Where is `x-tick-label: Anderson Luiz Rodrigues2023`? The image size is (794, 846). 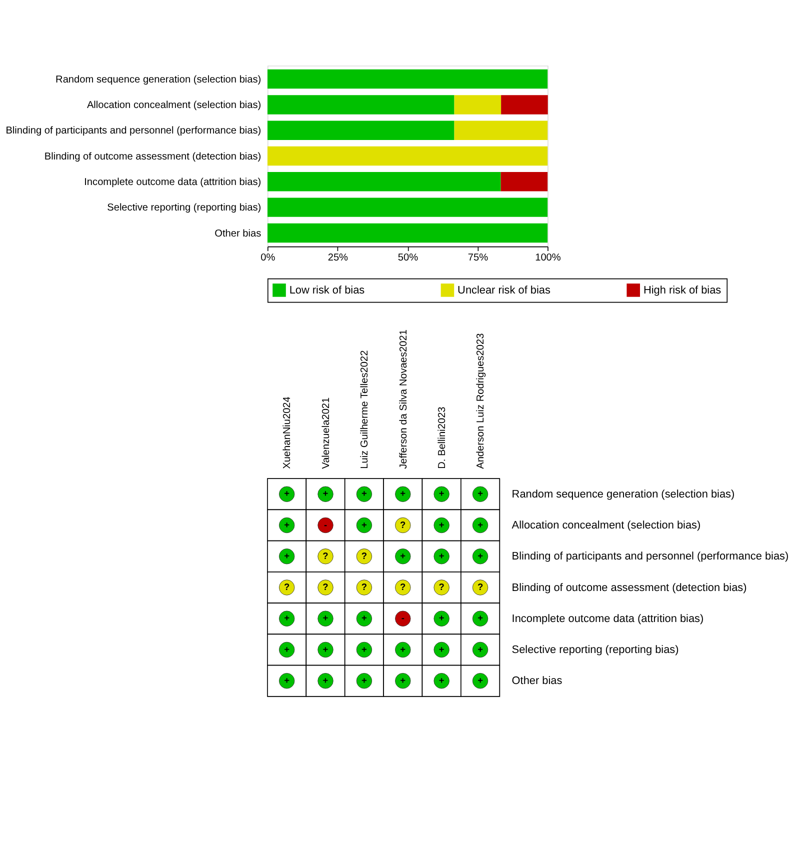 x-tick-label: Anderson Luiz Rodrigues2023 is located at coordinates (481, 400).